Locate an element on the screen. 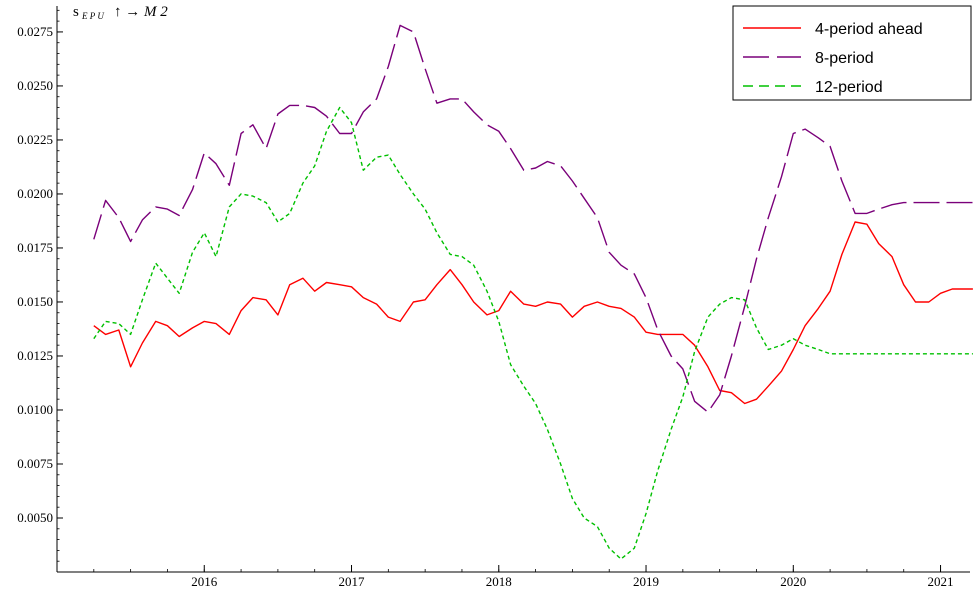  y-tick-label: 0.0200 is located at coordinates (35, 193).